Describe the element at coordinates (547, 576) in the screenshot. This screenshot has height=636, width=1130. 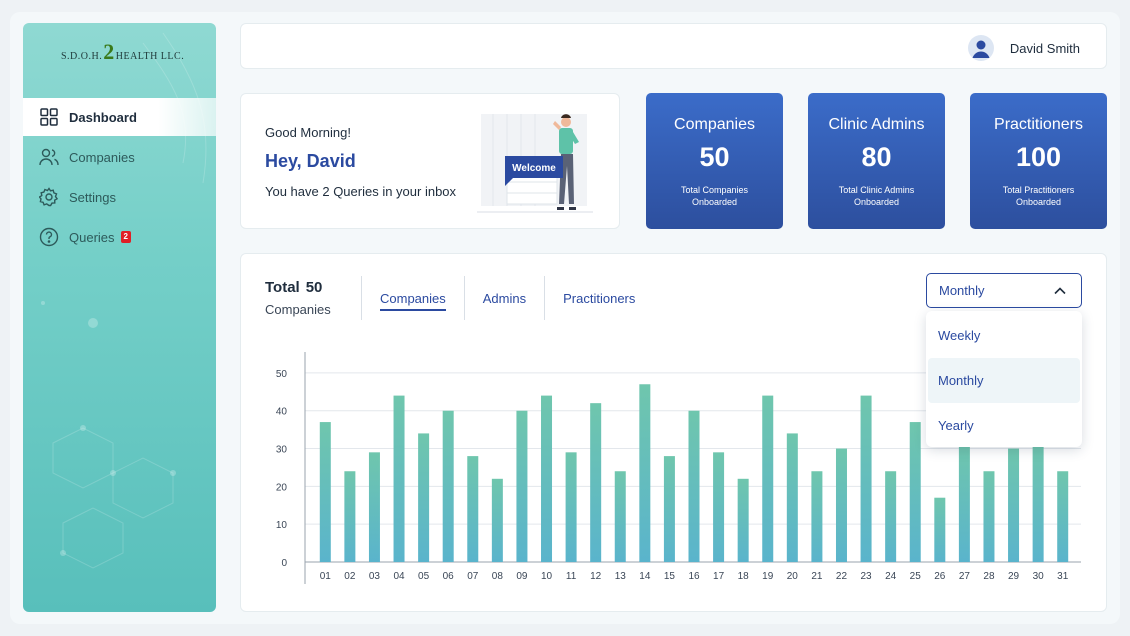
I see `x-tick-label: 10` at that location.